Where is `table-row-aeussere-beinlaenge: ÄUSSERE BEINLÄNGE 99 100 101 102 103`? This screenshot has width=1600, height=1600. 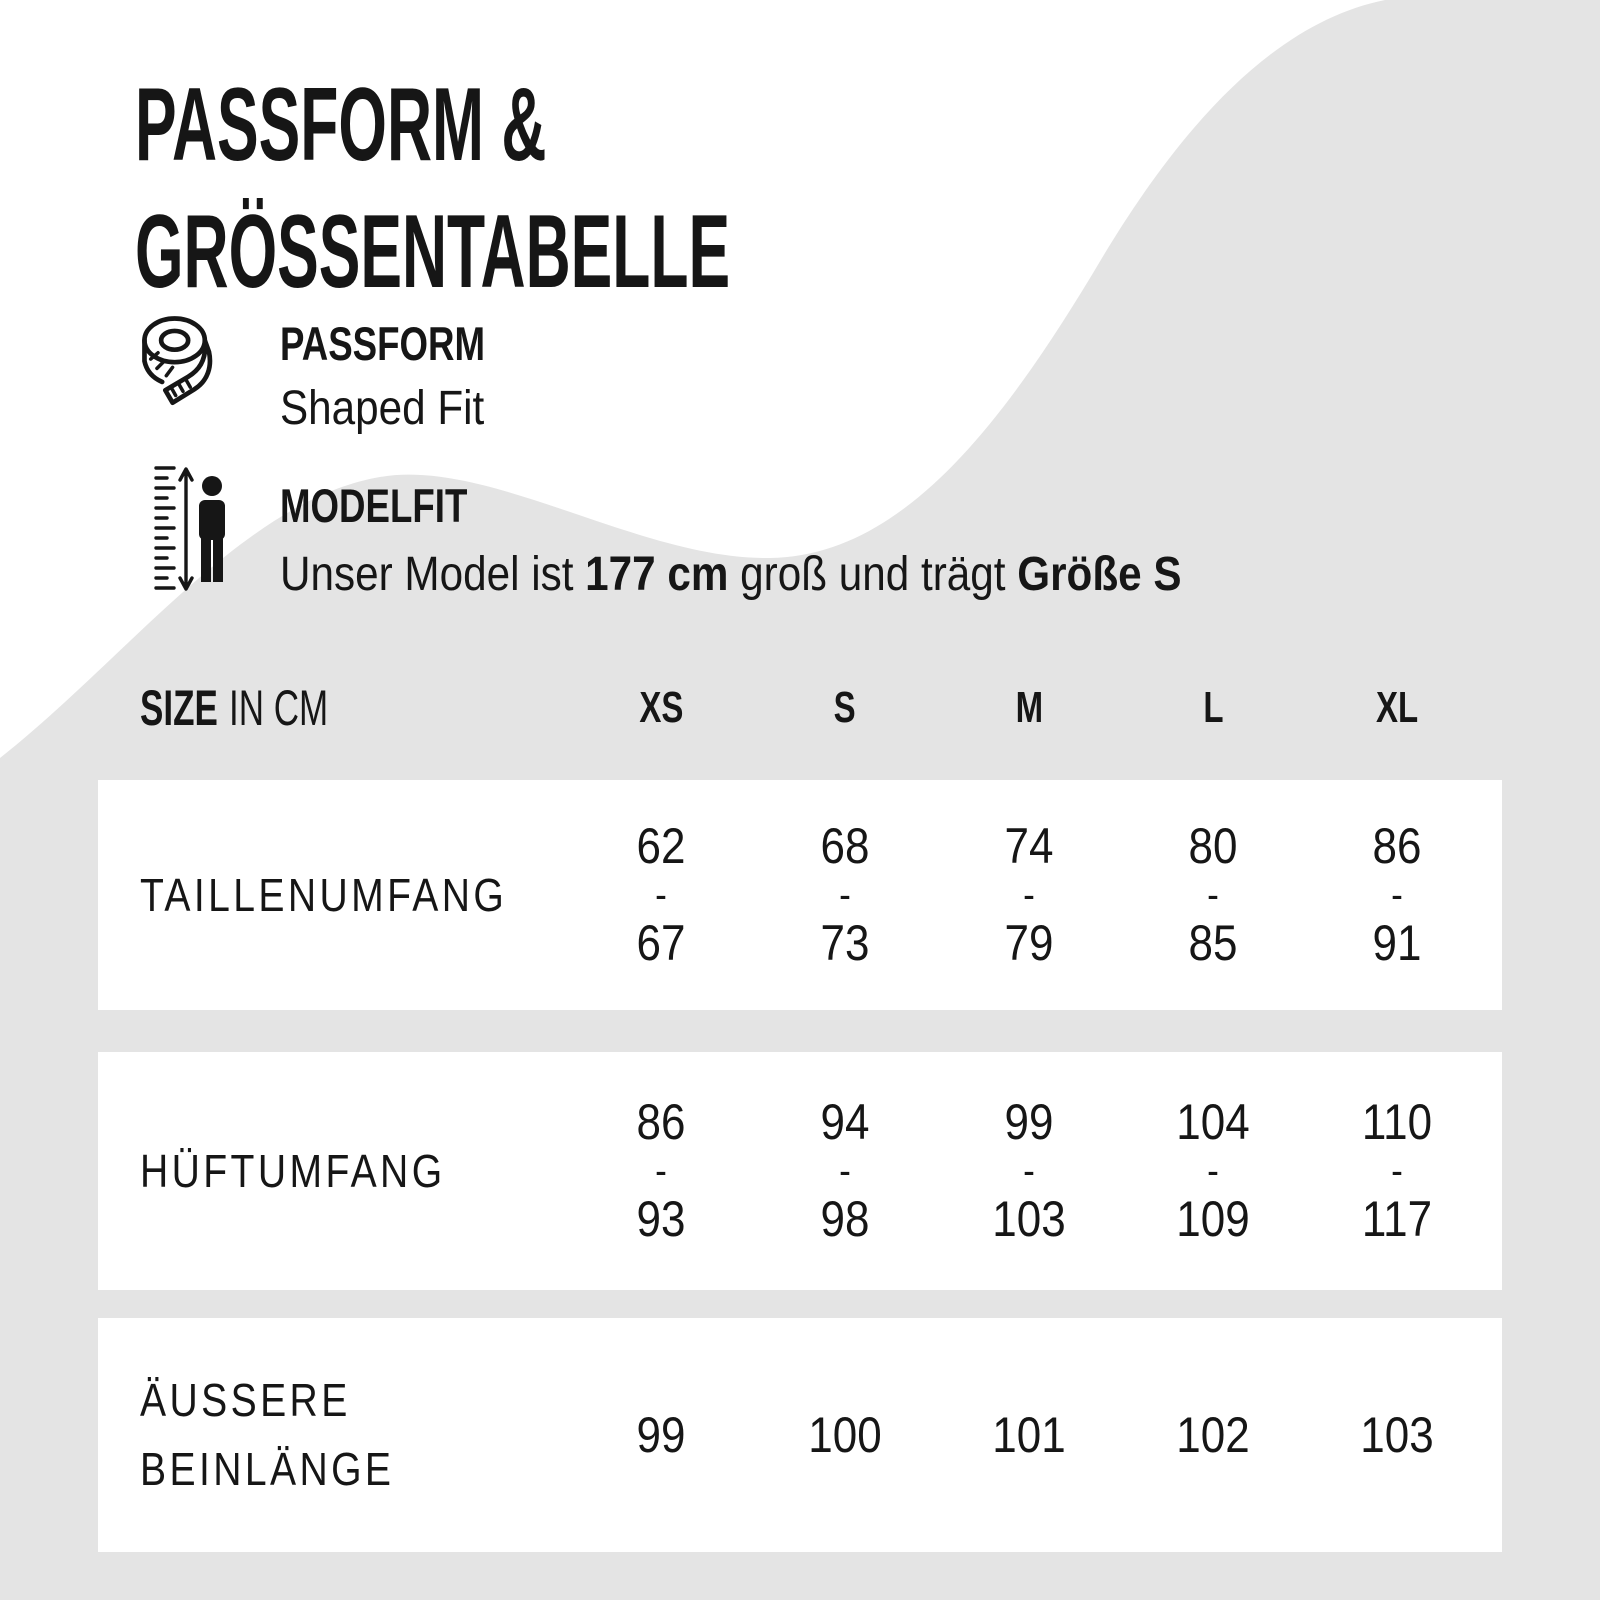 table-row-aeussere-beinlaenge: ÄUSSERE BEINLÄNGE 99 100 101 102 103 is located at coordinates (800, 1435).